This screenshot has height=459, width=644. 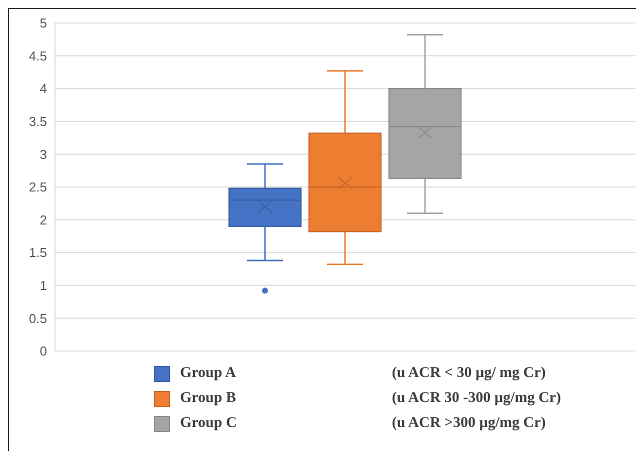 What do you see at coordinates (477, 398) in the screenshot?
I see `text: (u ACR 30 -300 µg/mg Cr)` at bounding box center [477, 398].